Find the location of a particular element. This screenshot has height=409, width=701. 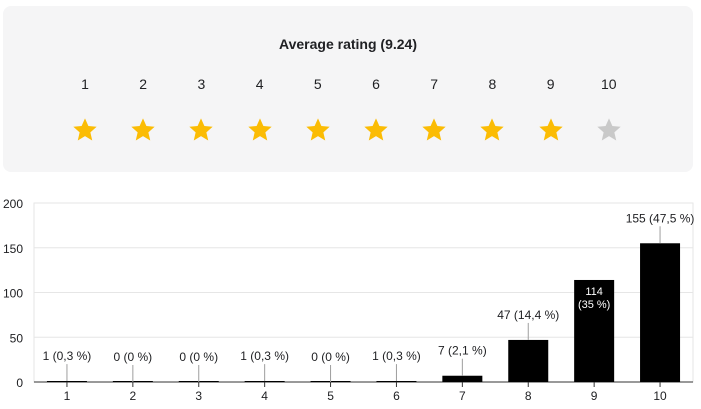

rating-number-10: 10 is located at coordinates (609, 84).